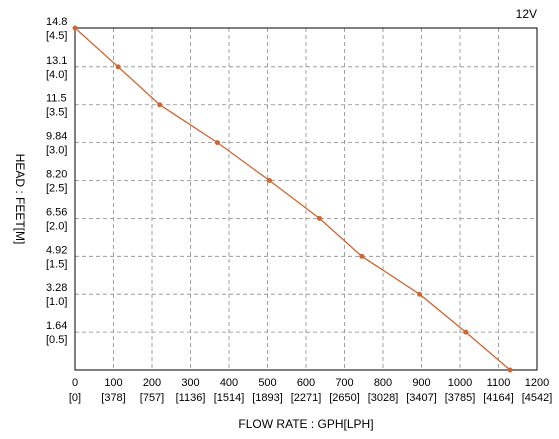  I want to click on x-tick-label: 0, so click(75, 383).